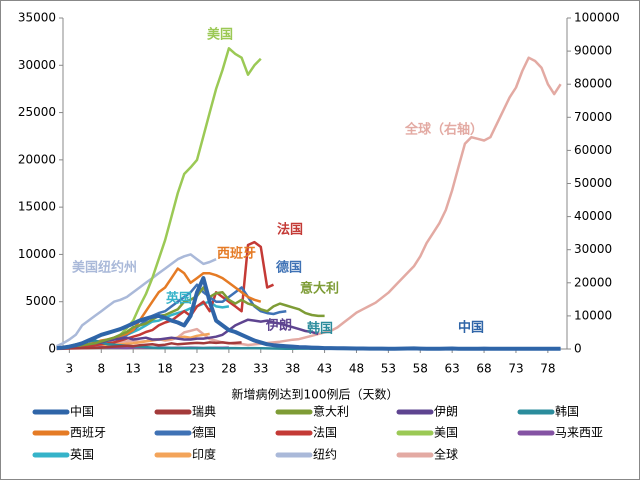 The height and width of the screenshot is (480, 640). I want to click on legend-label: 全球, so click(446, 454).